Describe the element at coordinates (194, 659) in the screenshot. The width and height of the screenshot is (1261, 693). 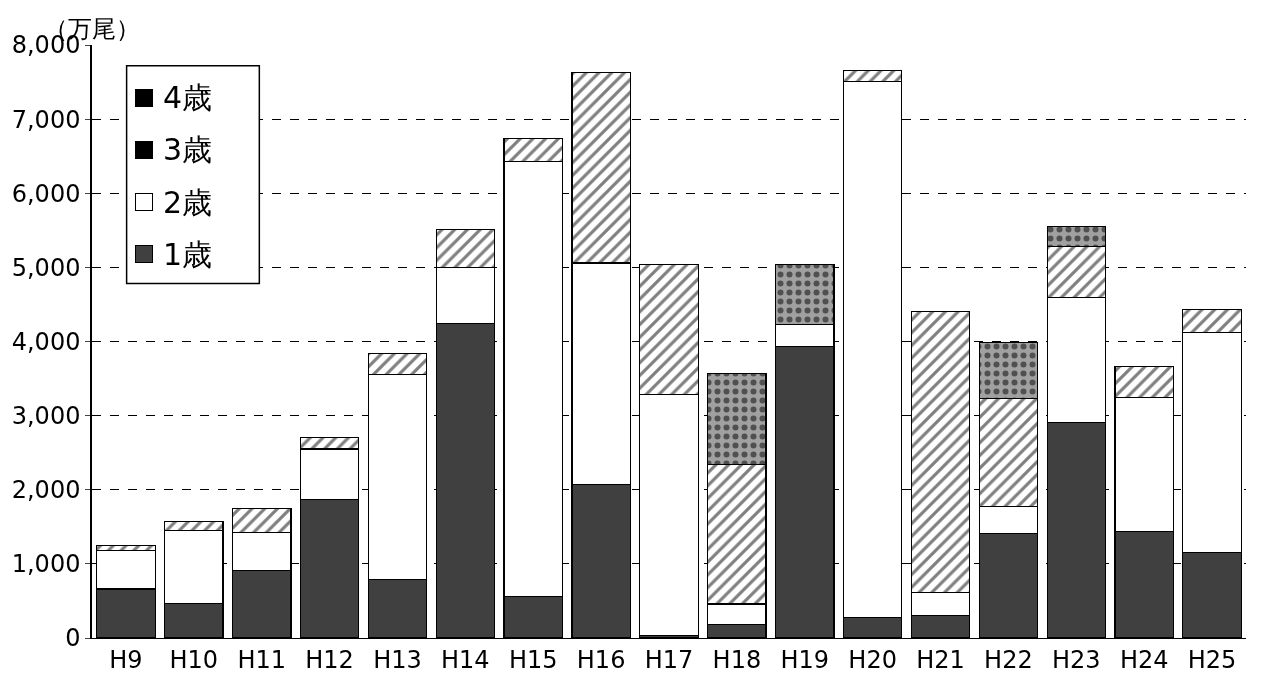
I see `x-tick-label: H10` at that location.